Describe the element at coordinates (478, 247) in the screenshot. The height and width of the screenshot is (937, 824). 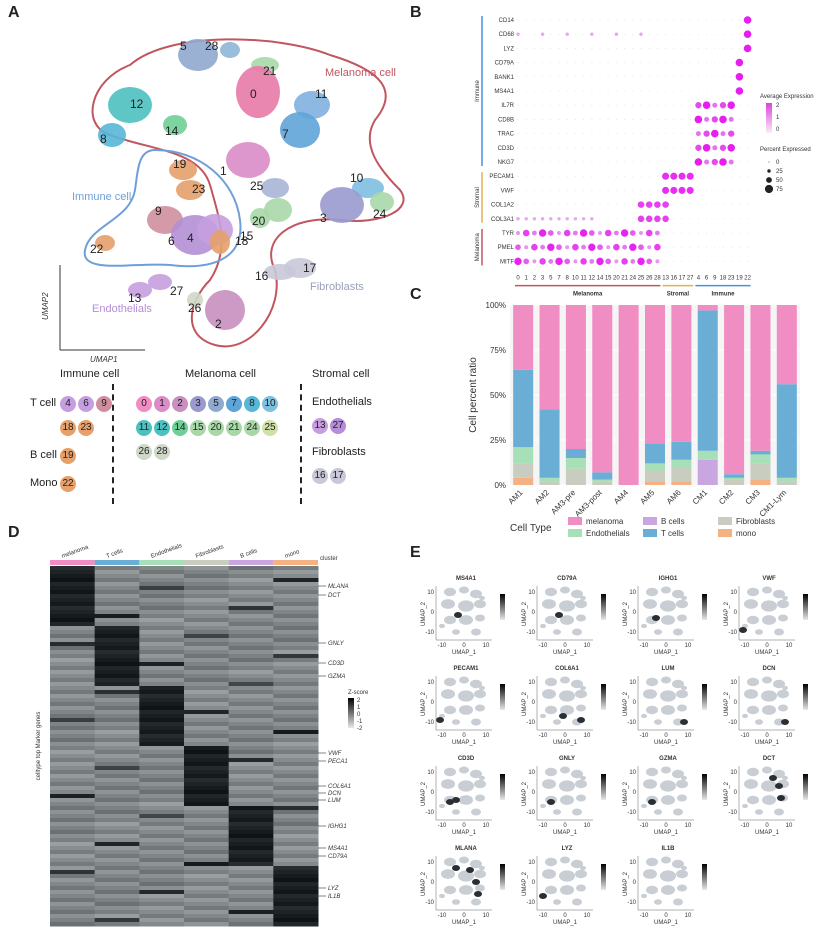
I see `gene-group-label: Melanoma` at that location.